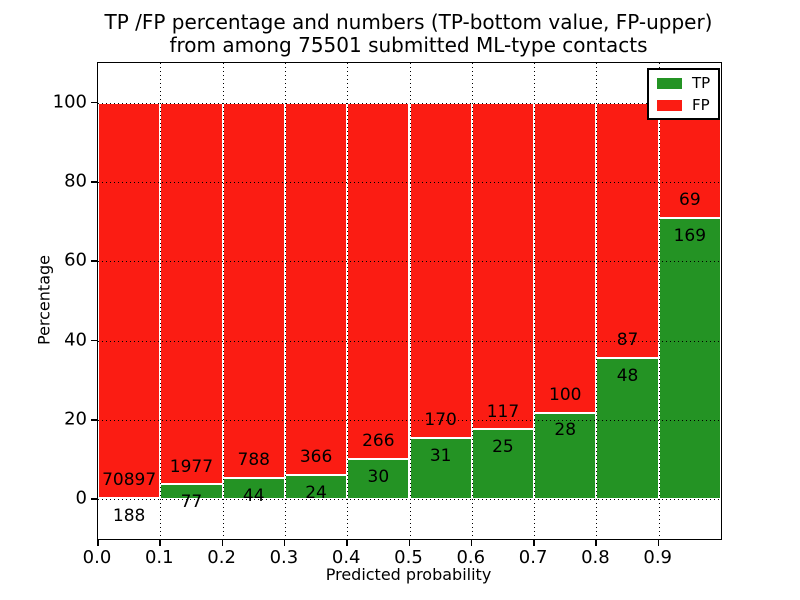 This screenshot has height=600, width=800. Describe the element at coordinates (471, 557) in the screenshot. I see `x-tick-label-6: 0.6` at that location.